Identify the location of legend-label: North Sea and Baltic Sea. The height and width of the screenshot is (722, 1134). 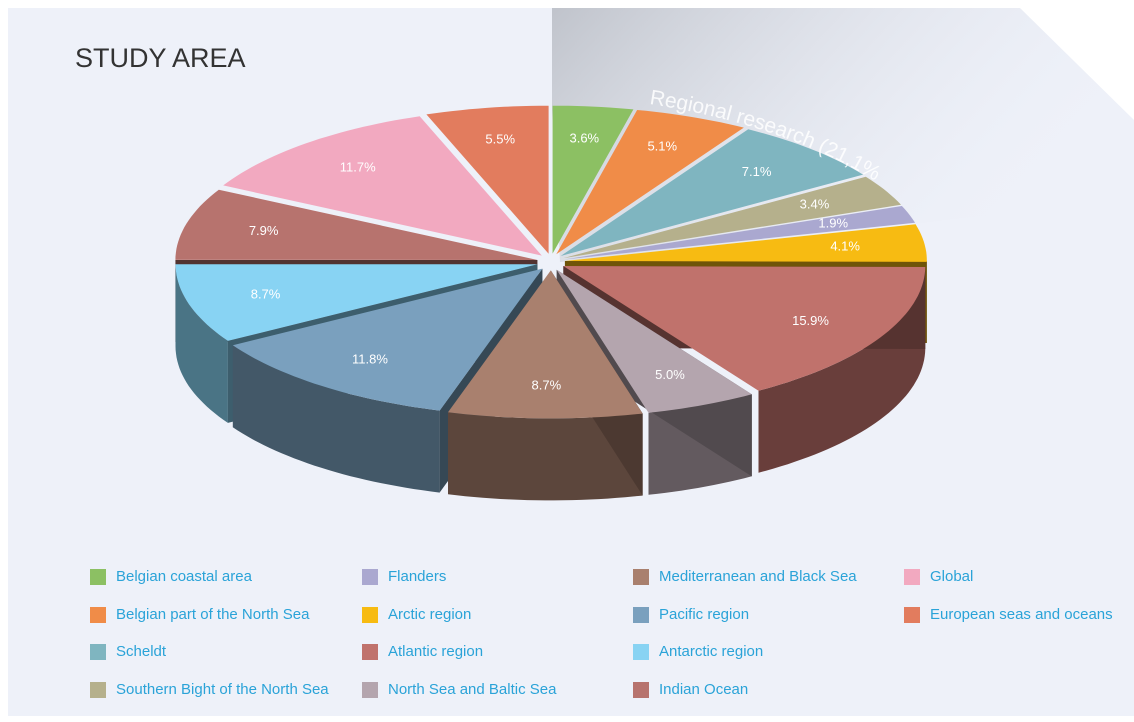
(472, 689).